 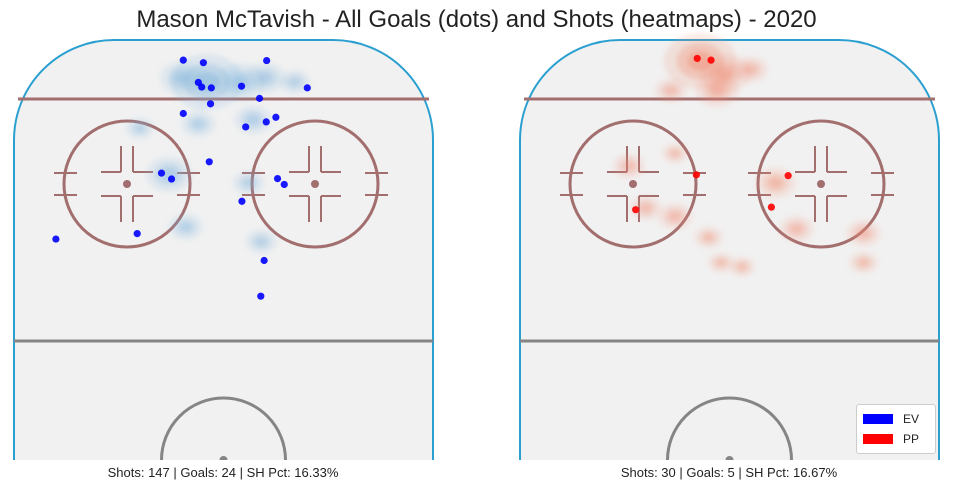 I want to click on caption-ev: Shots: 147 | Goals: 24 | SH Pct: 16.33%, so click(x=223, y=472).